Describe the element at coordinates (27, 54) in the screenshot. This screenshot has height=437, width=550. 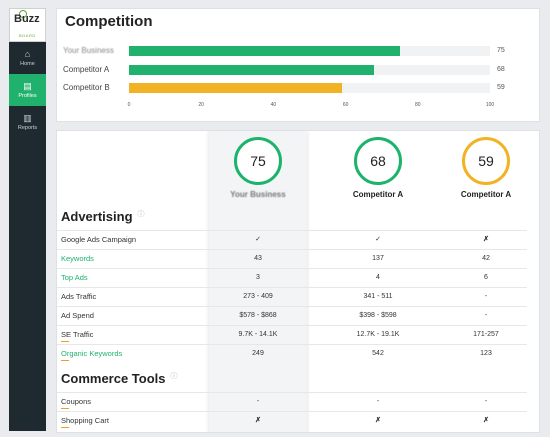
I see `home-icon: ⌂` at that location.